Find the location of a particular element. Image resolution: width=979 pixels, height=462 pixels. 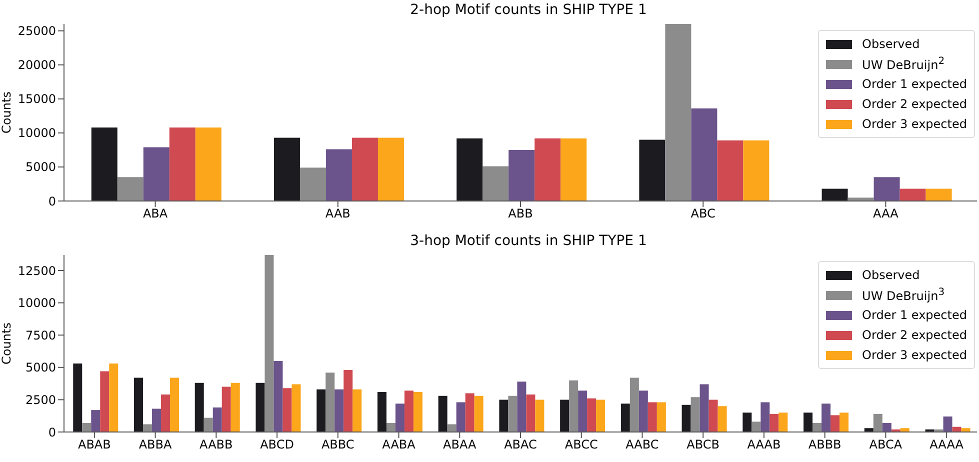

x-tick-label: ABC is located at coordinates (703, 213).